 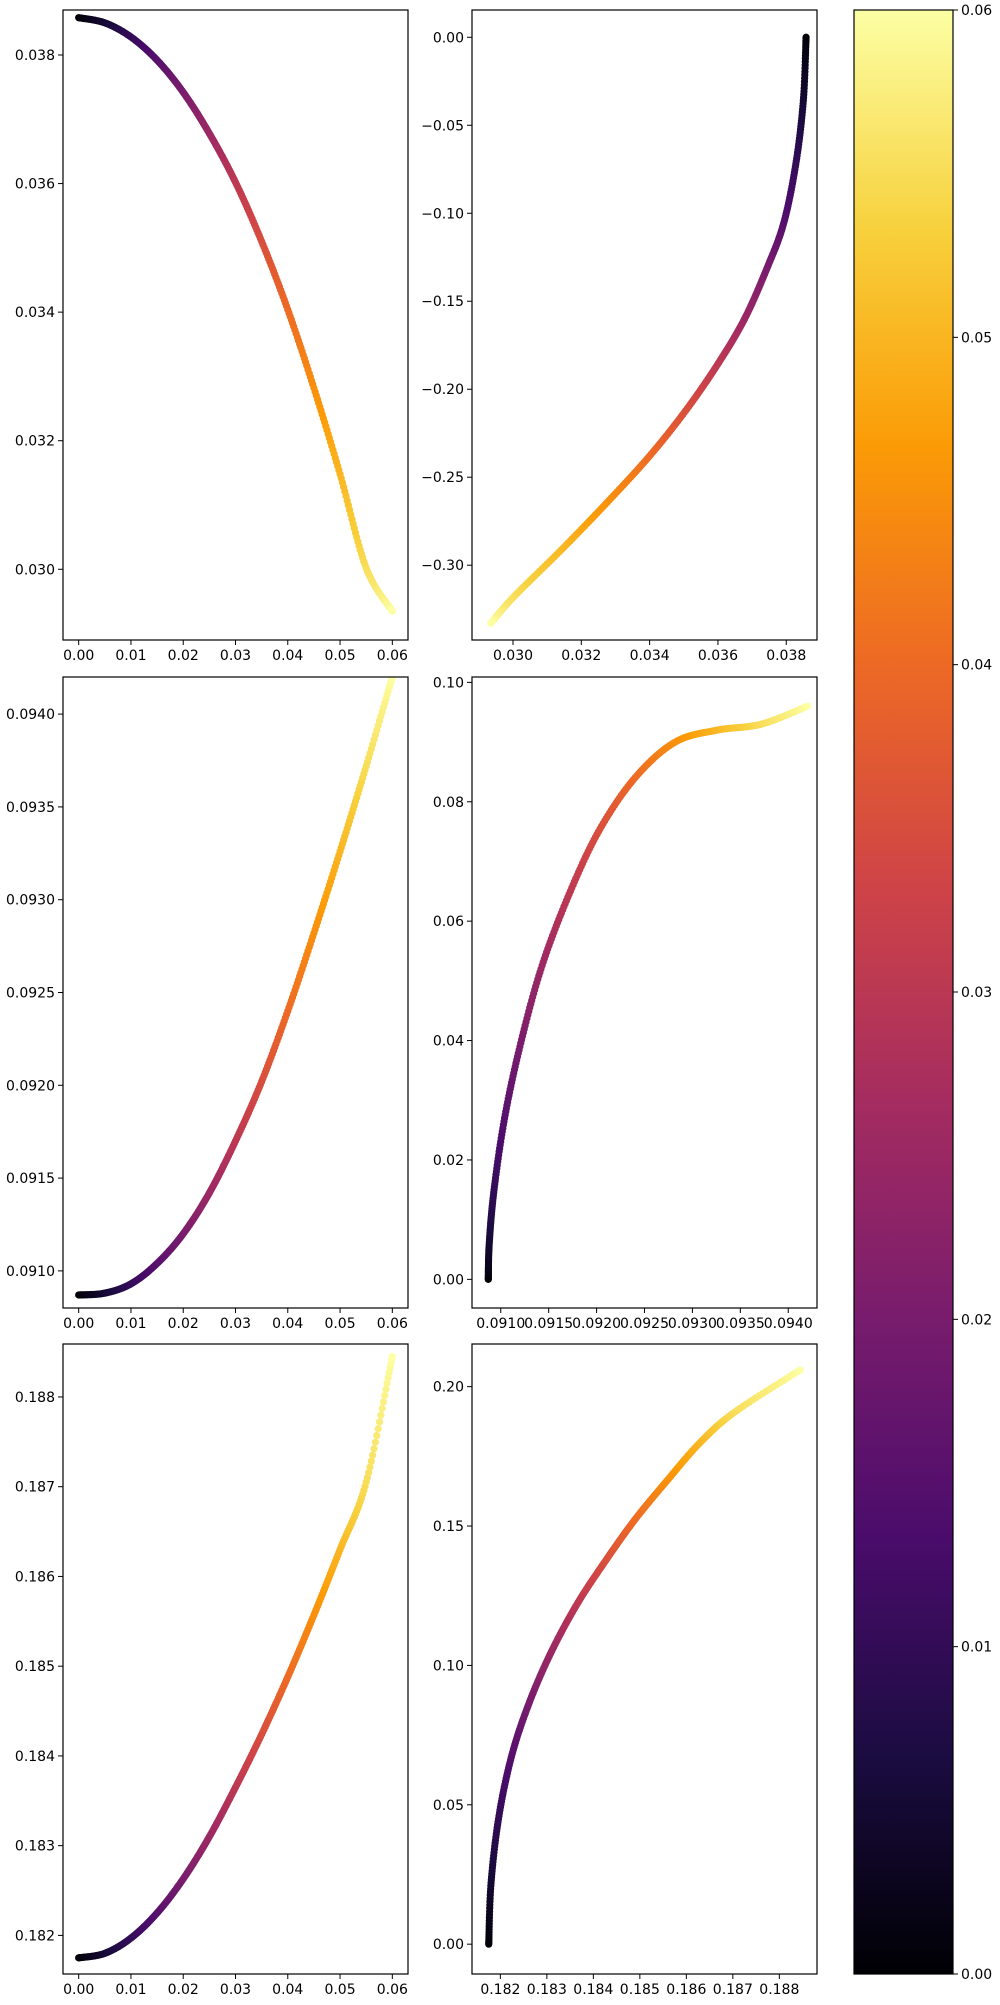 I want to click on y-tick-label: 0.0940, so click(x=30, y=715).